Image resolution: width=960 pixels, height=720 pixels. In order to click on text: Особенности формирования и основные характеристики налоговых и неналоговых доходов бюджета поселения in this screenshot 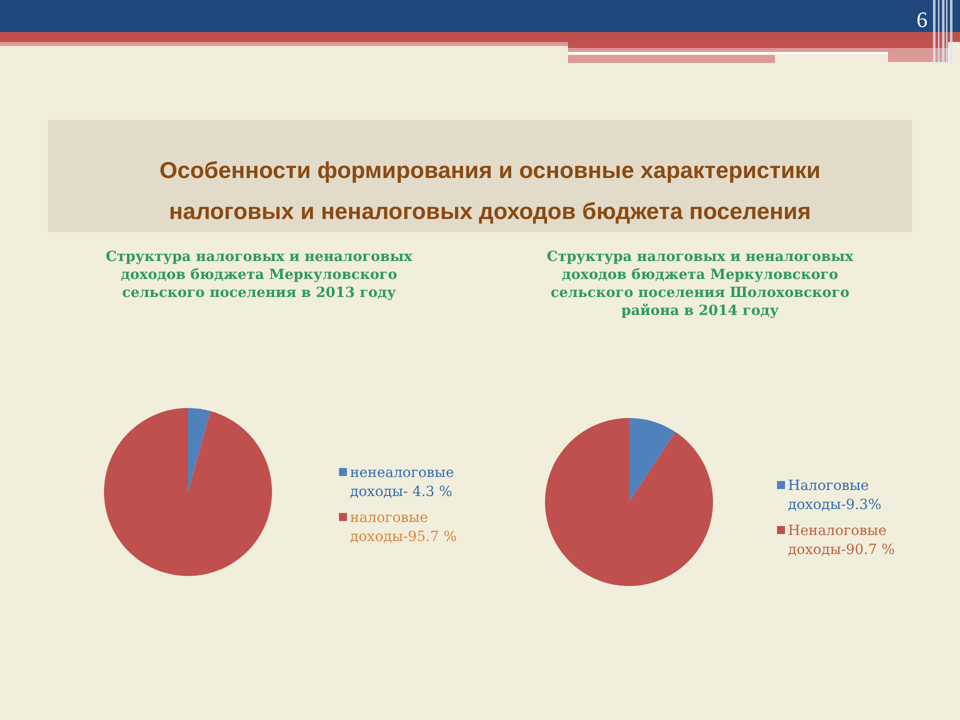, I will do `click(490, 190)`.